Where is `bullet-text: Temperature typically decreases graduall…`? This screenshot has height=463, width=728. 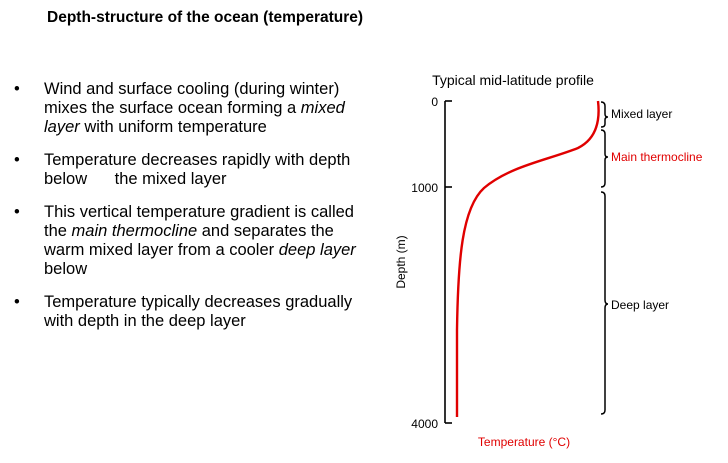 bullet-text: Temperature typically decreases graduall… is located at coordinates (198, 311).